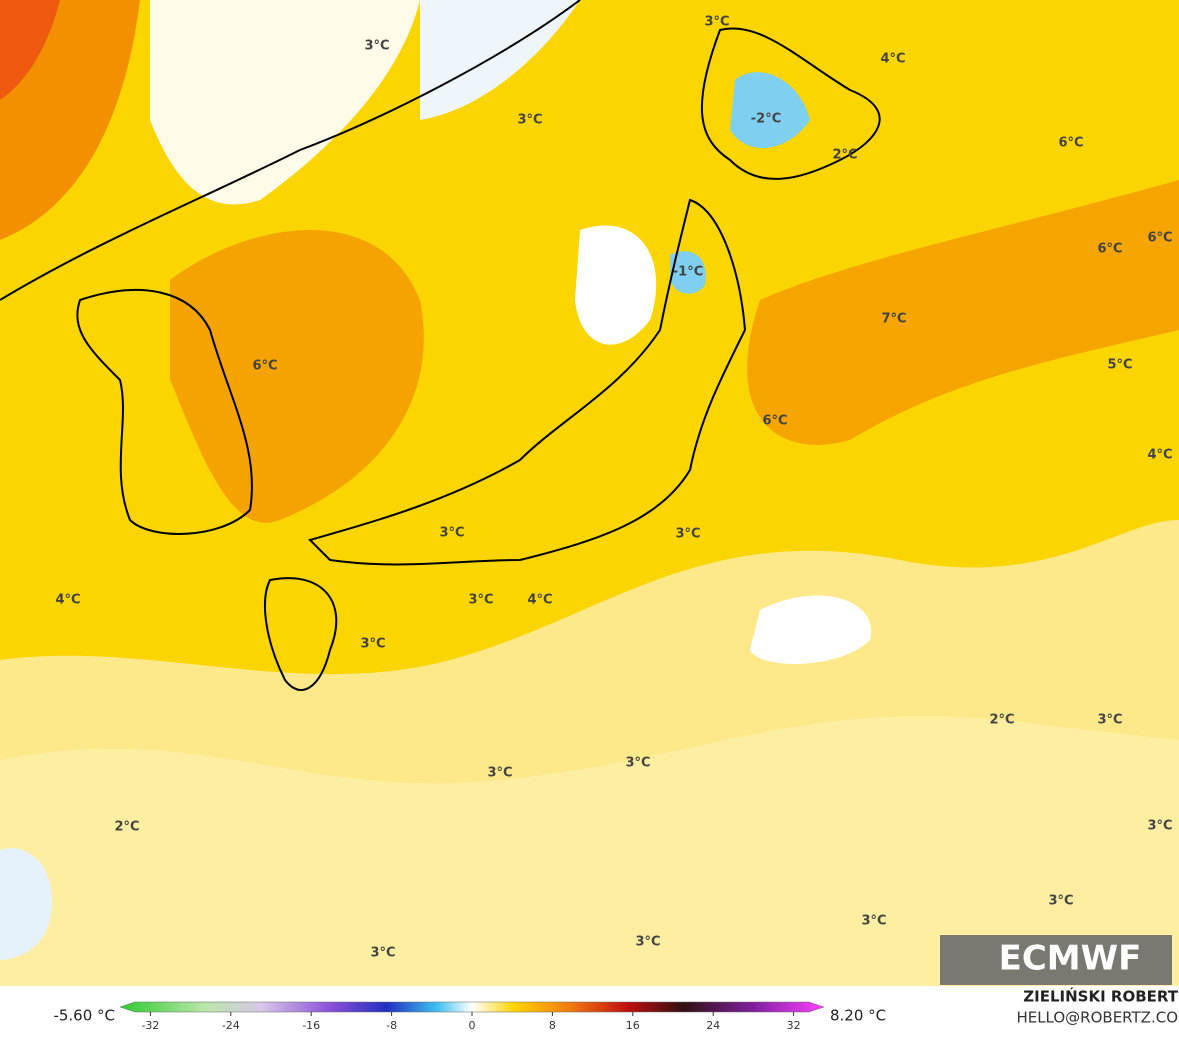  I want to click on colorbar-tick-label: -8, so click(391, 1025).